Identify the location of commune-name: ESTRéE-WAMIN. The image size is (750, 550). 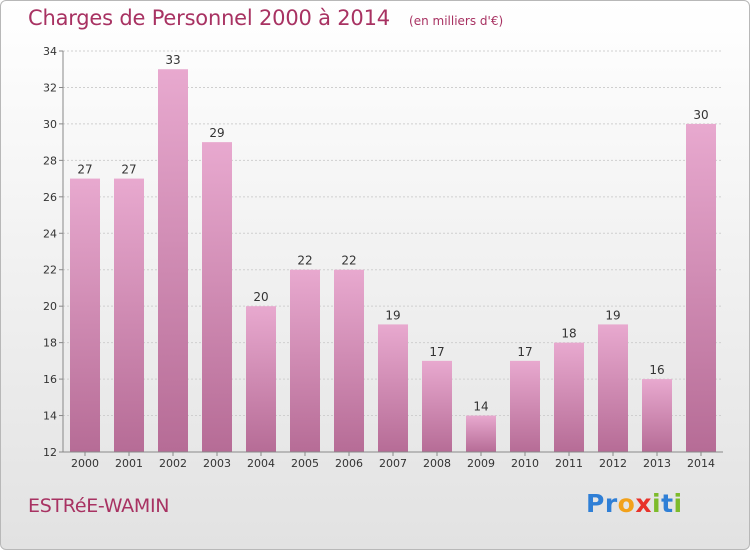
(99, 506).